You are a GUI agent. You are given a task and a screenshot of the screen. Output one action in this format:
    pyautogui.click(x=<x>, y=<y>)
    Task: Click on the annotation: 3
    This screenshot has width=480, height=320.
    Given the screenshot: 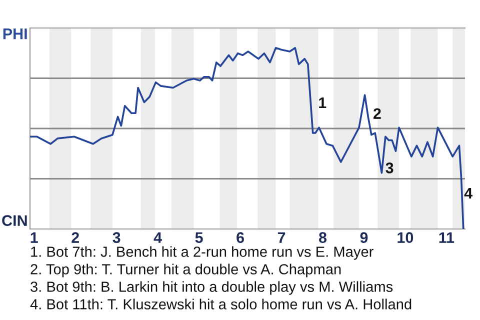 What is the action you would take?
    pyautogui.click(x=390, y=168)
    